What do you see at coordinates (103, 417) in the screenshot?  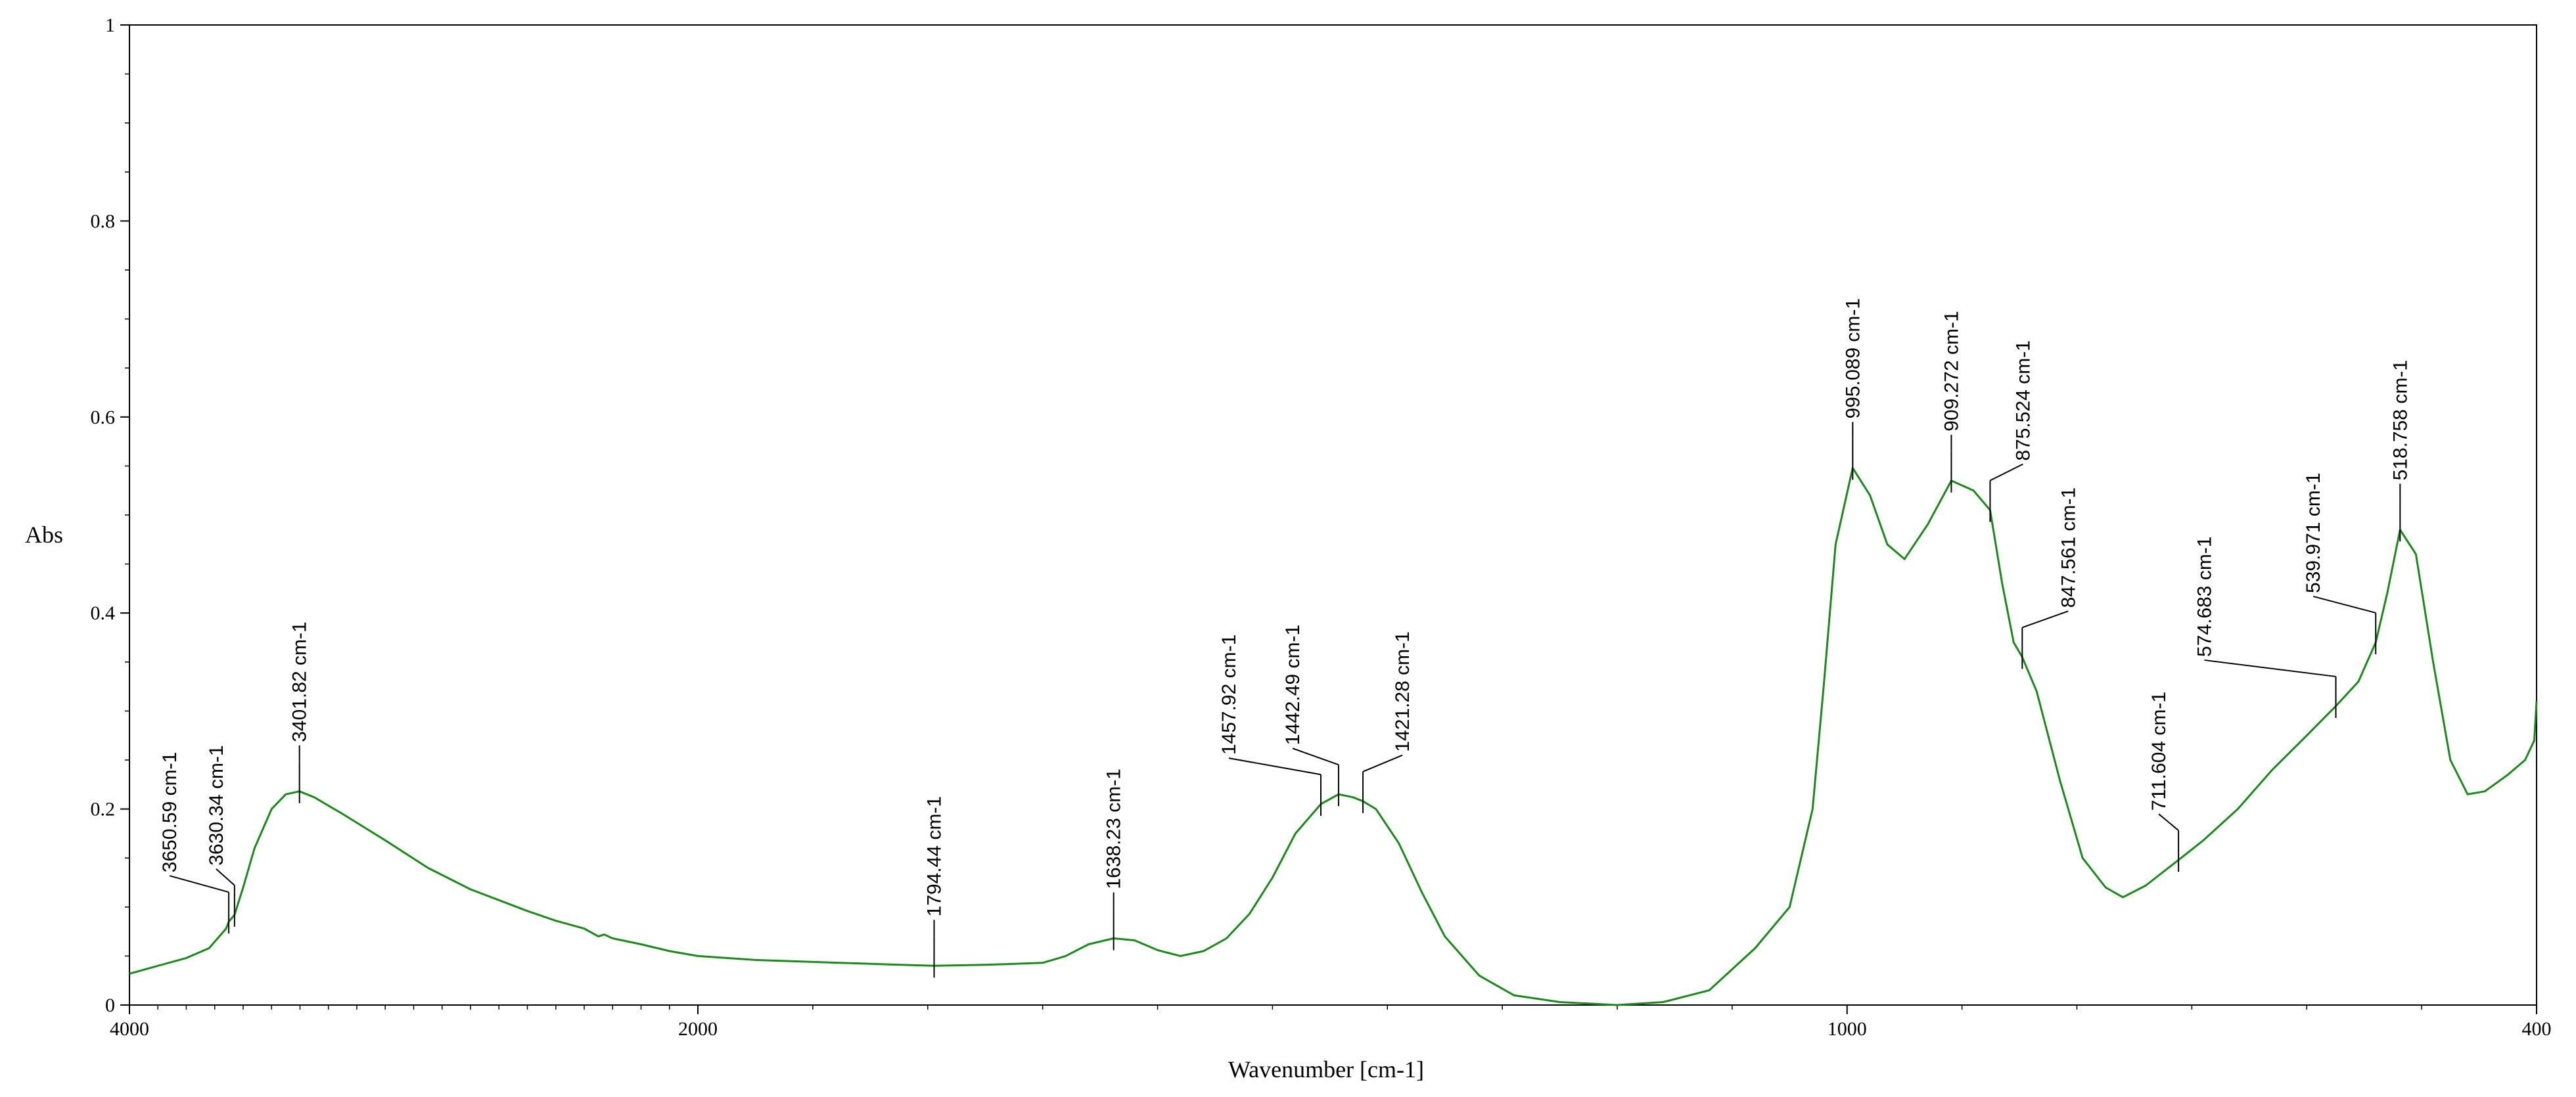 I see `y-tick-label: 0.6` at bounding box center [103, 417].